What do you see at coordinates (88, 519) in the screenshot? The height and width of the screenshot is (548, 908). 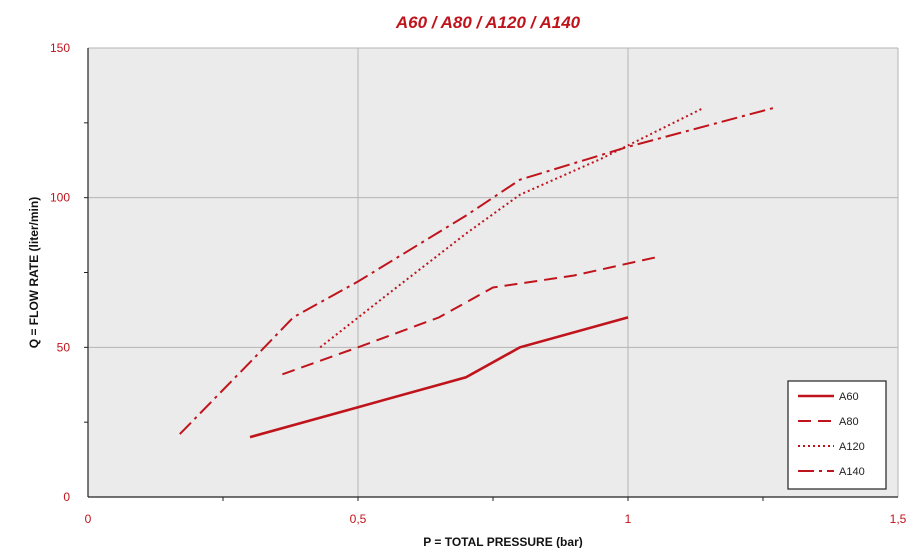 I see `x-tick-label: 0` at bounding box center [88, 519].